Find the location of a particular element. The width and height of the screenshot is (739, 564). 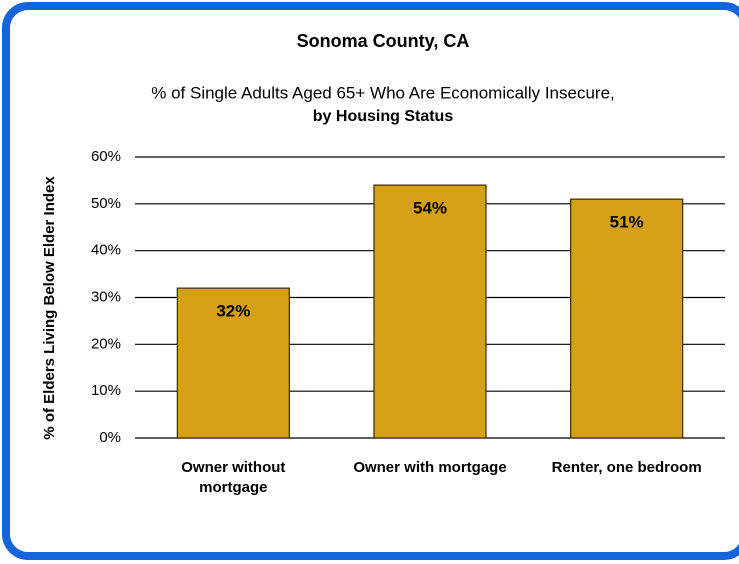

data-label: 54% is located at coordinates (430, 208).